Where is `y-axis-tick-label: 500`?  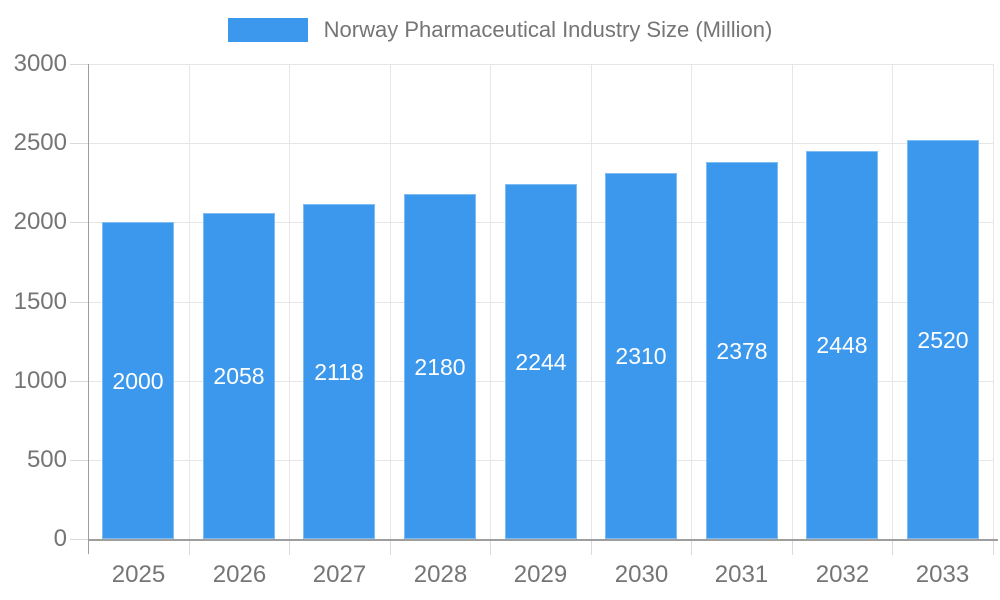 y-axis-tick-label: 500 is located at coordinates (46, 459).